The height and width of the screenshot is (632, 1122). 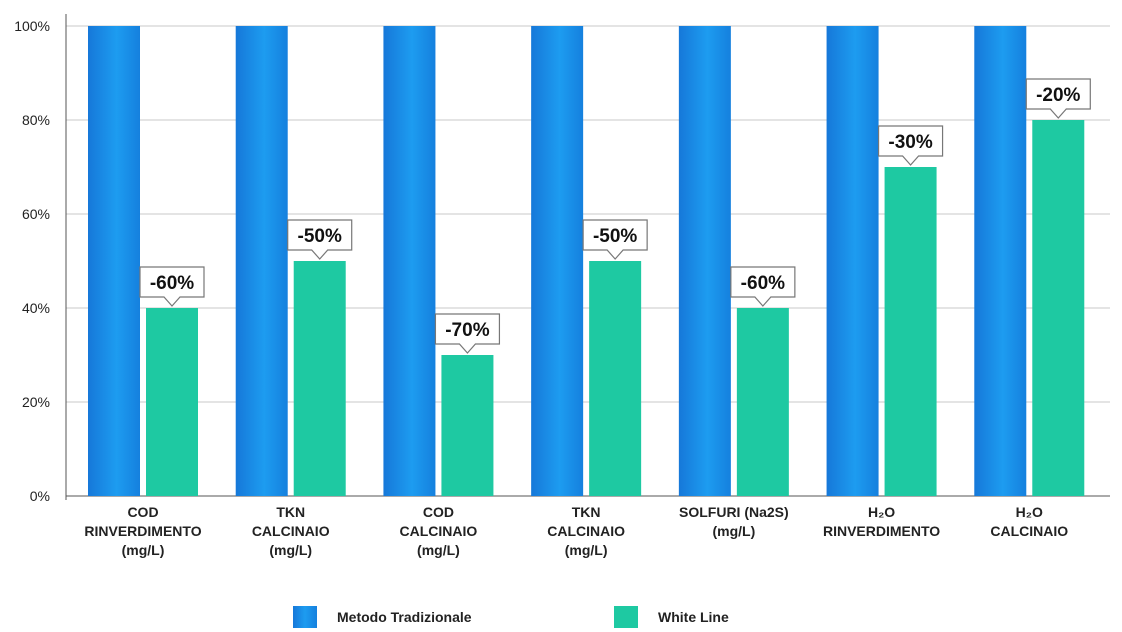 I want to click on legend-item-white-line: White Line, so click(x=671, y=617).